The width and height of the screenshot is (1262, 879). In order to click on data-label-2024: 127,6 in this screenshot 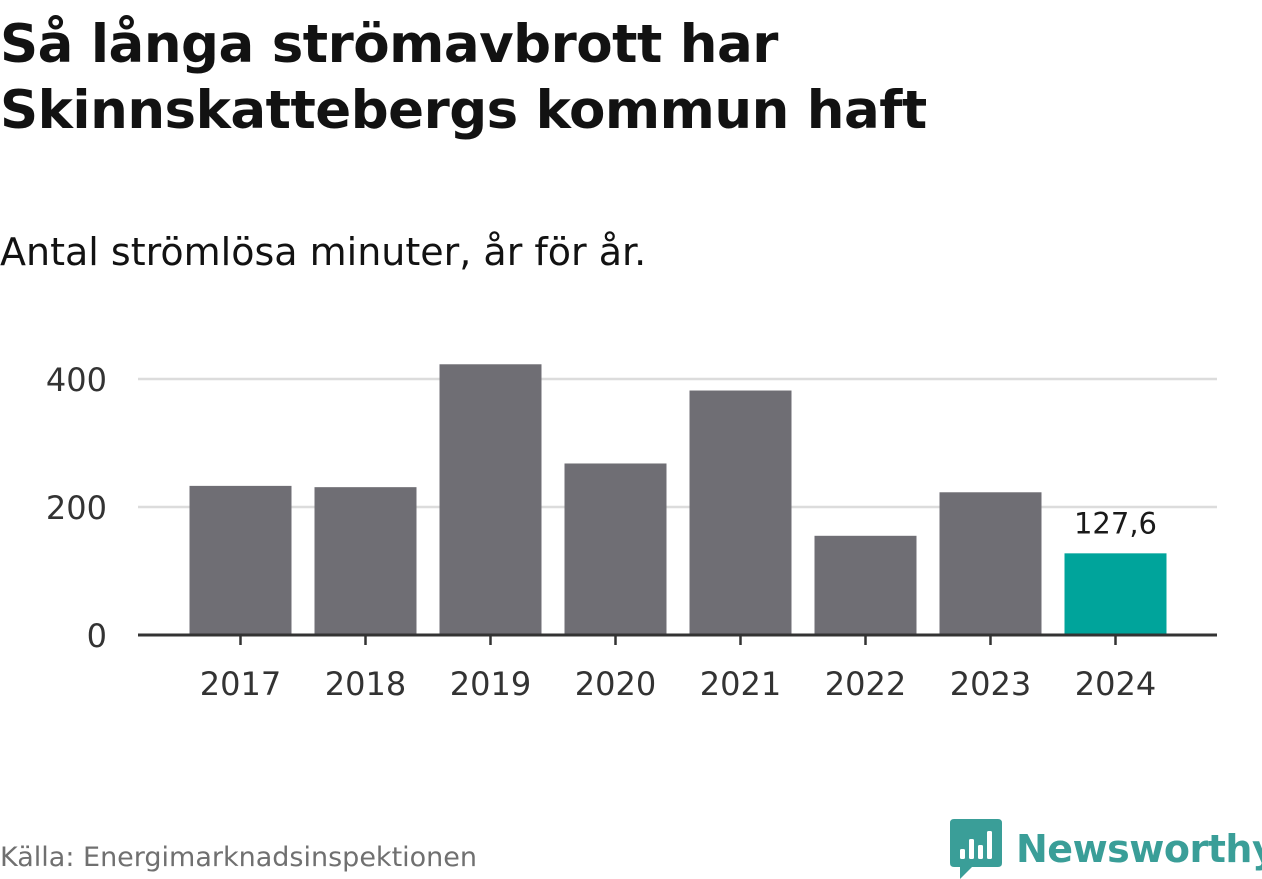, I will do `click(1115, 523)`.